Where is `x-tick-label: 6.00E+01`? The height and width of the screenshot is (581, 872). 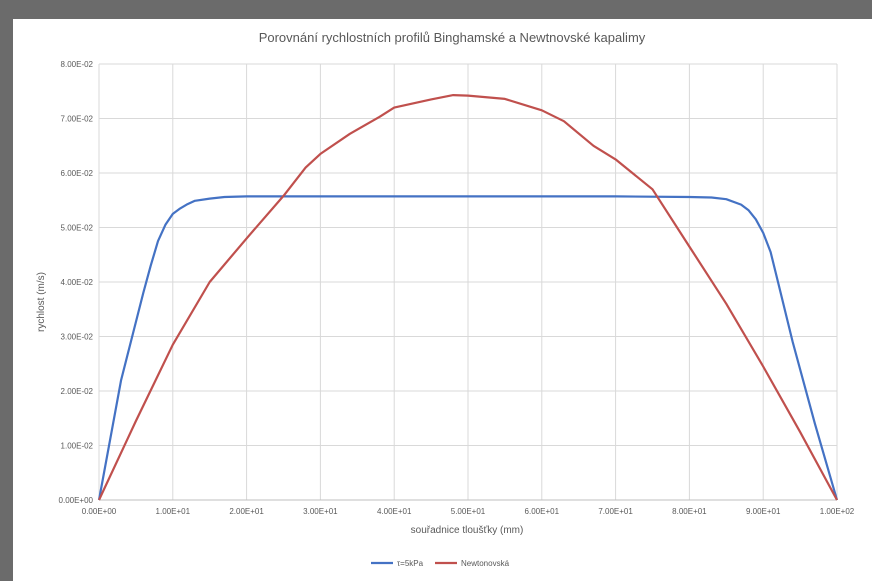 x-tick-label: 6.00E+01 is located at coordinates (542, 511).